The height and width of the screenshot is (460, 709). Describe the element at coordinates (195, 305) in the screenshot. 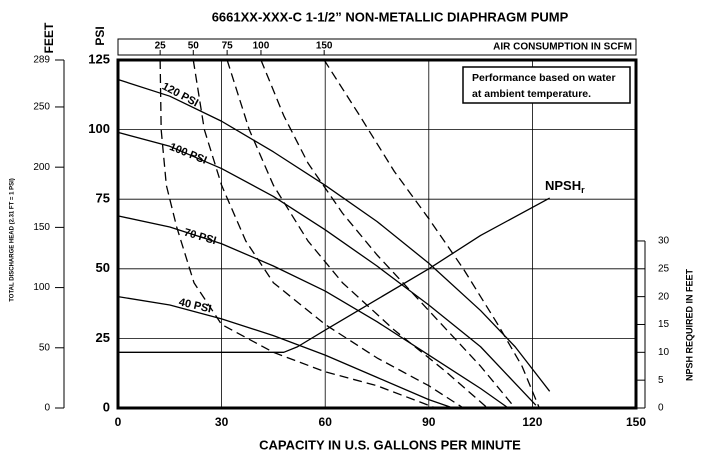

I see `series-label: 40 PSI` at that location.